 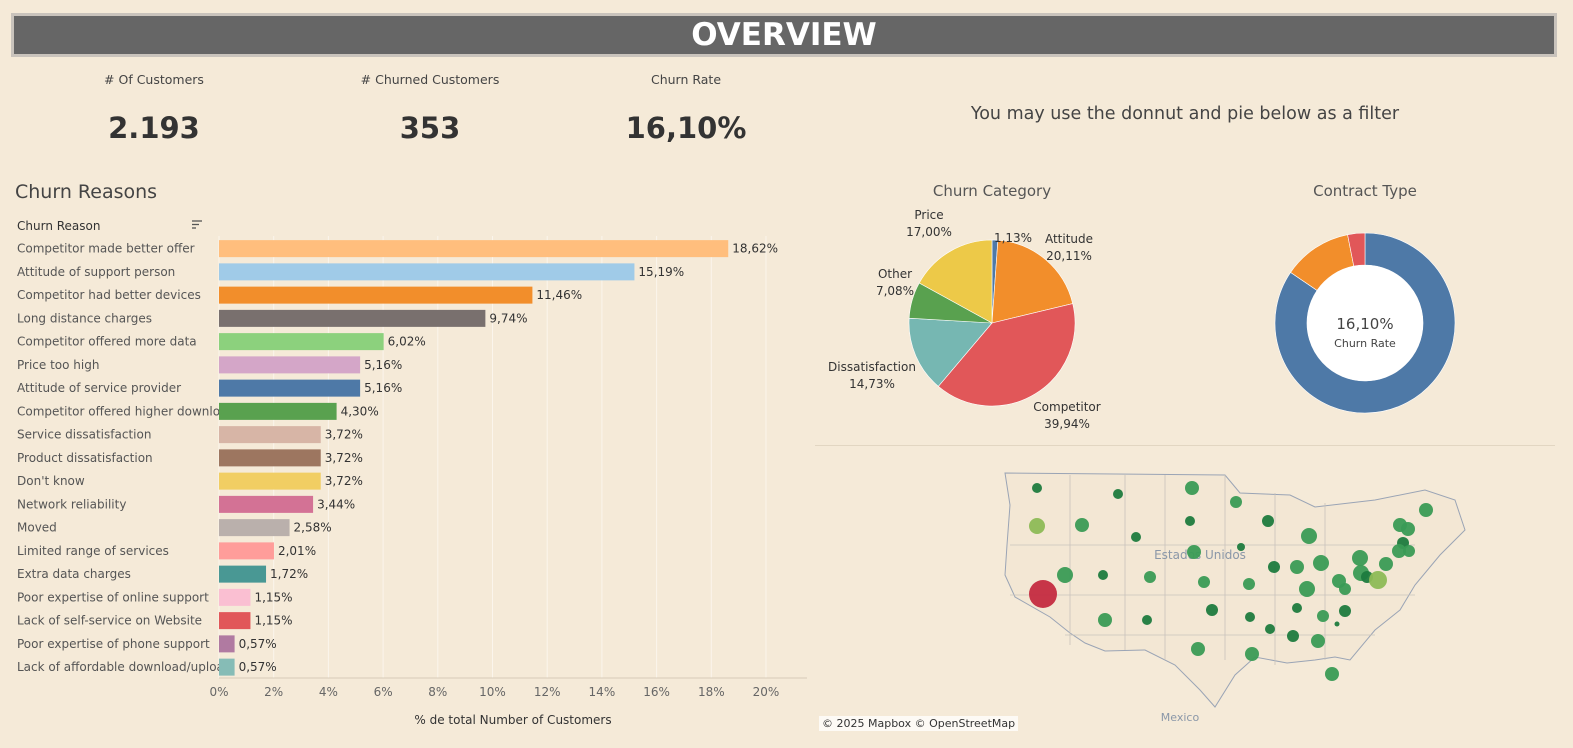 What do you see at coordinates (1066, 415) in the screenshot?
I see `pie-label: Competitor 39,94%` at bounding box center [1066, 415].